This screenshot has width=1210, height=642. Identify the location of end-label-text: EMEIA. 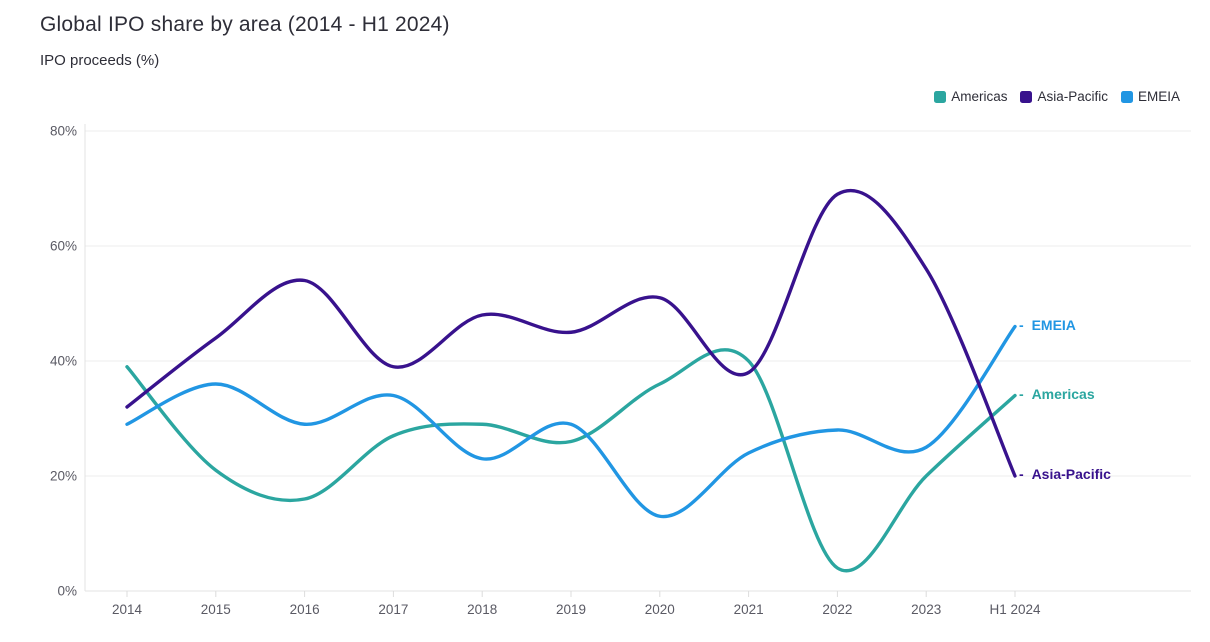
(1053, 324).